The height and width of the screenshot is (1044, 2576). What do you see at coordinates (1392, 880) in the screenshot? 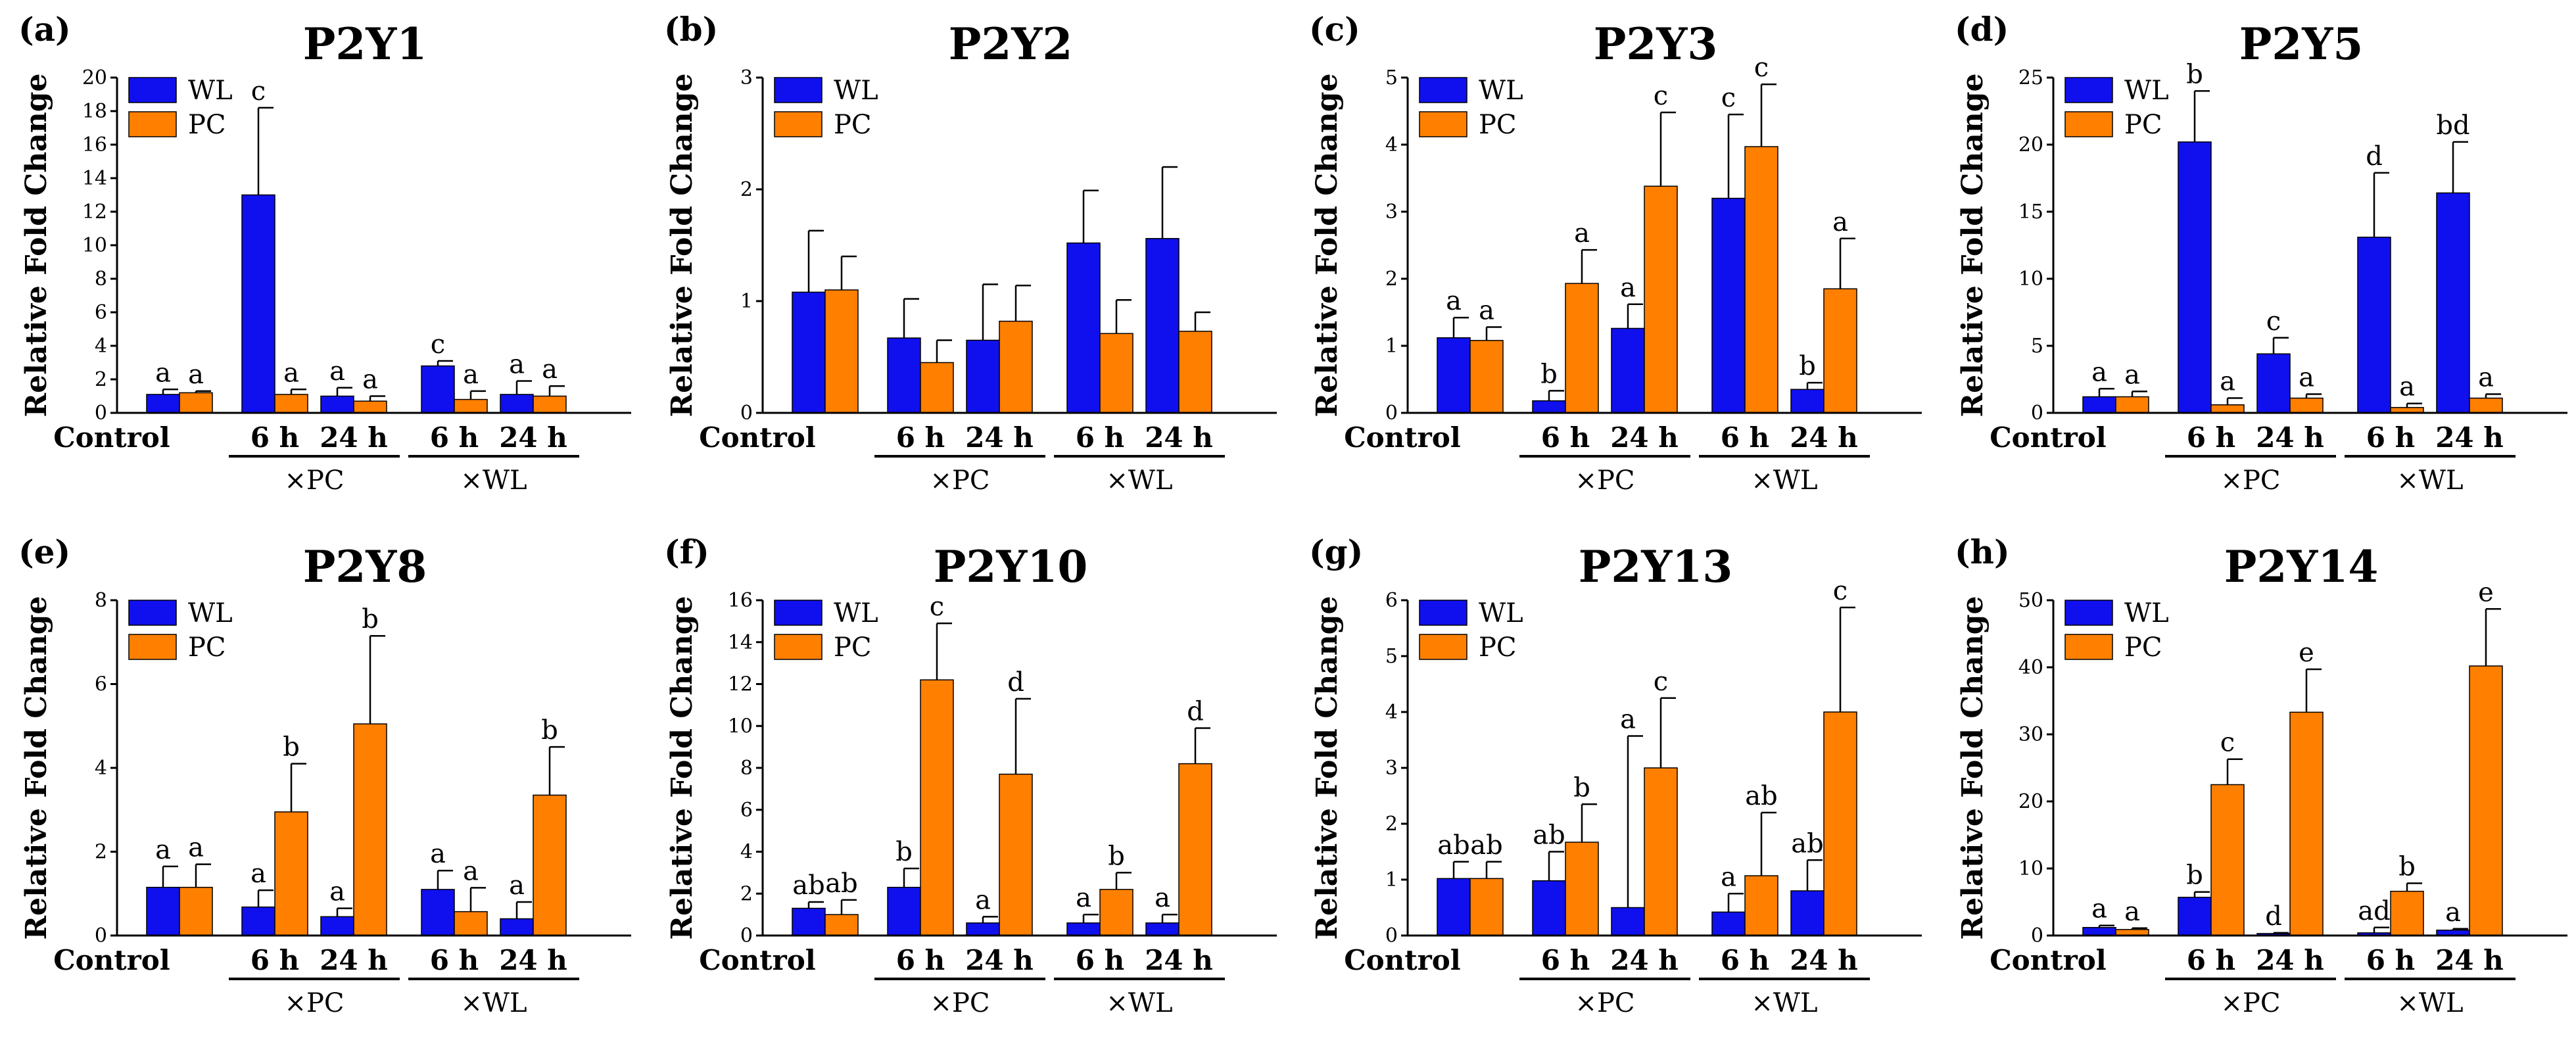
I see `y-tick-label: 1` at bounding box center [1392, 880].